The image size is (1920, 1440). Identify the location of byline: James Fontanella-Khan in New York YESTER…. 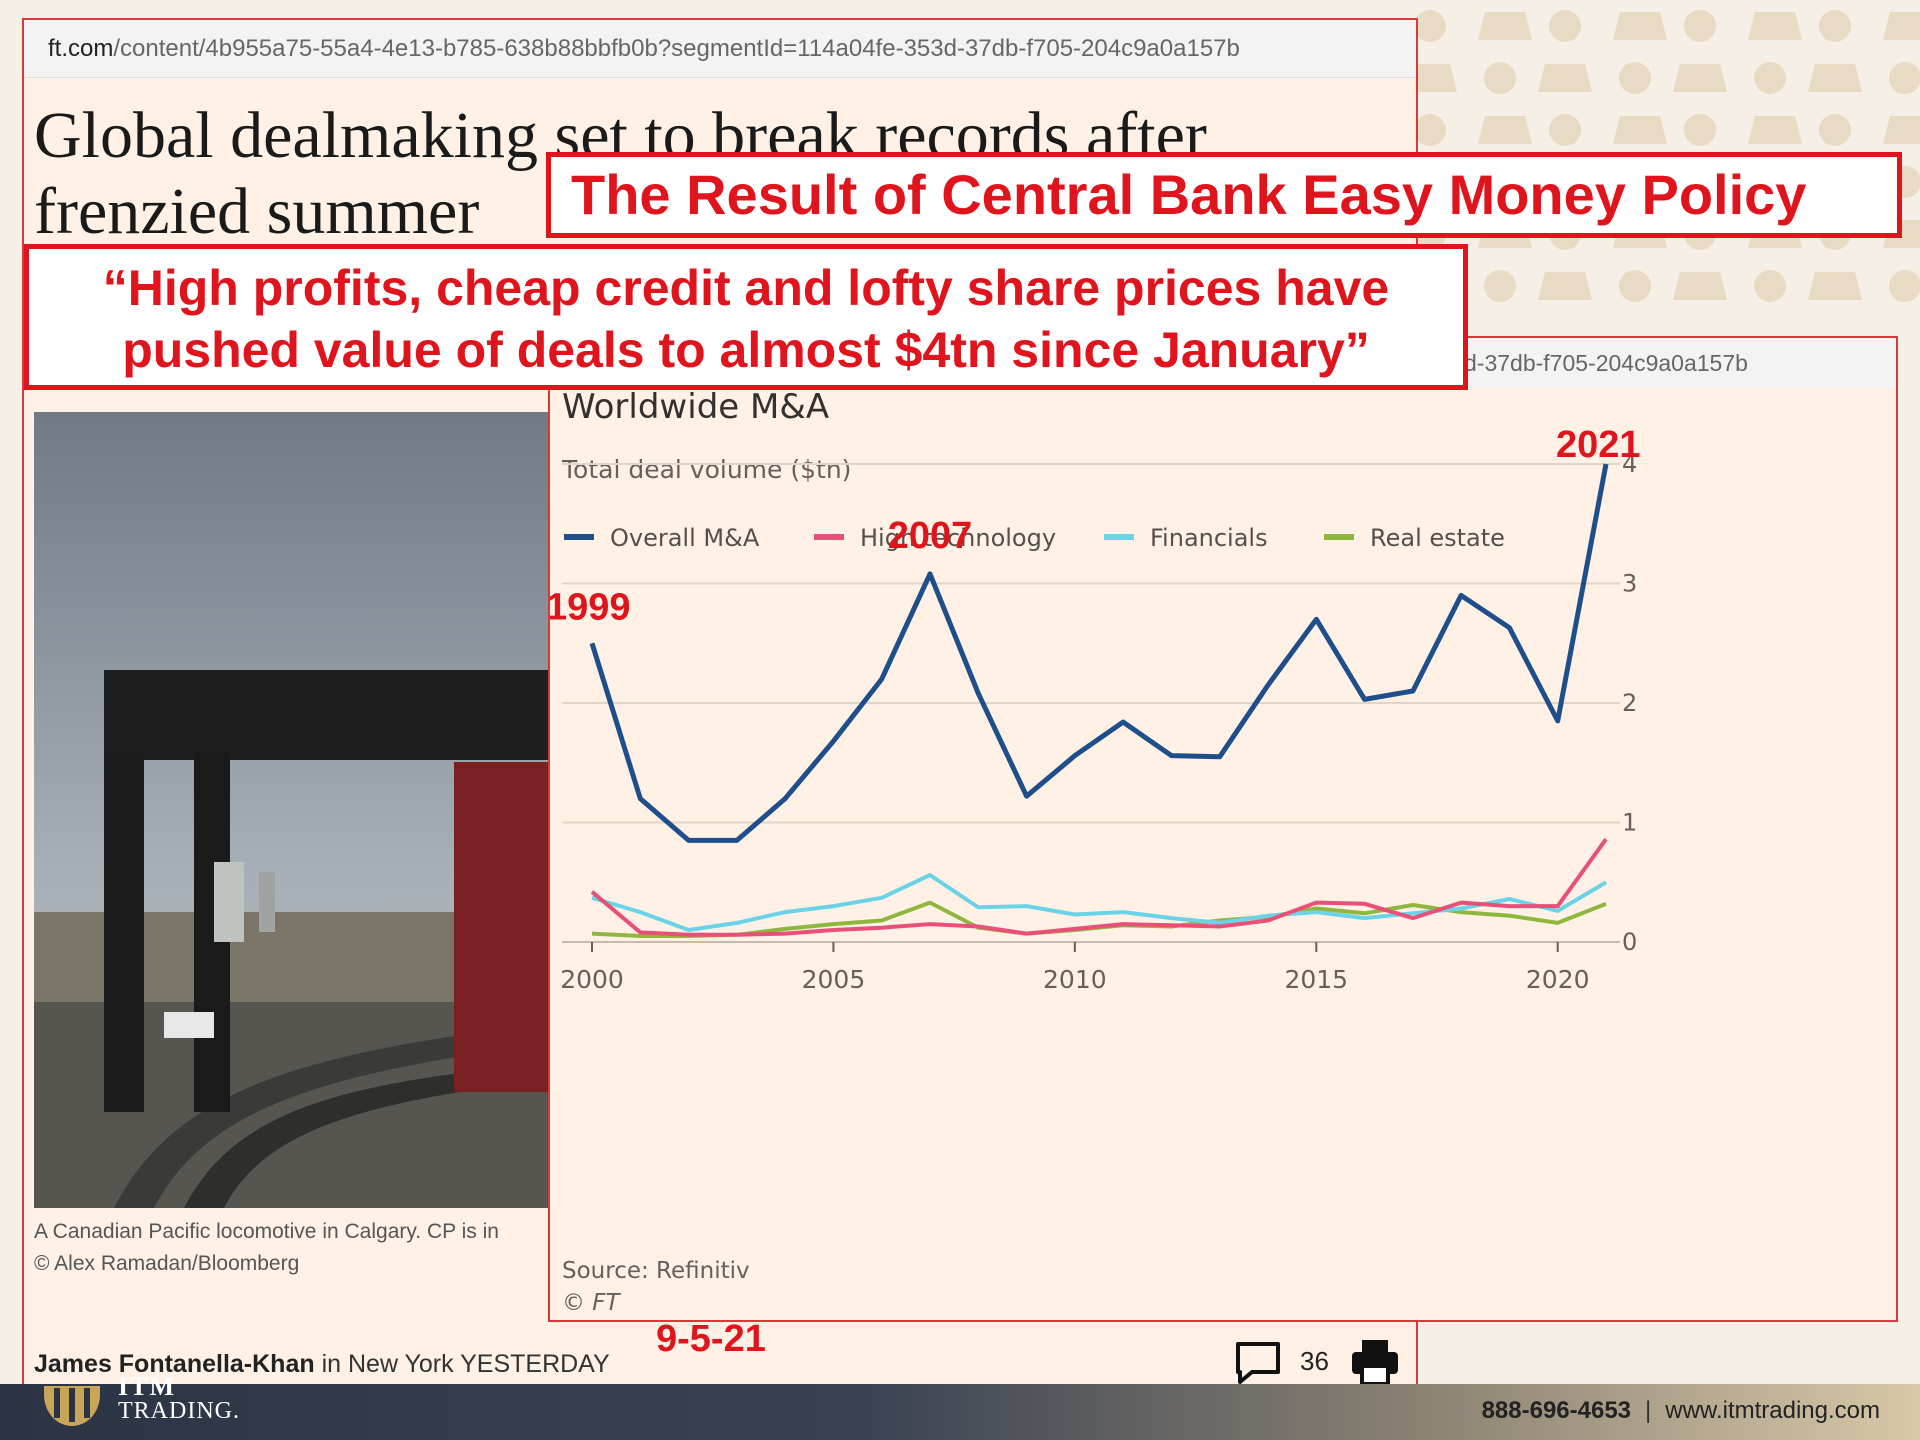
(322, 1364).